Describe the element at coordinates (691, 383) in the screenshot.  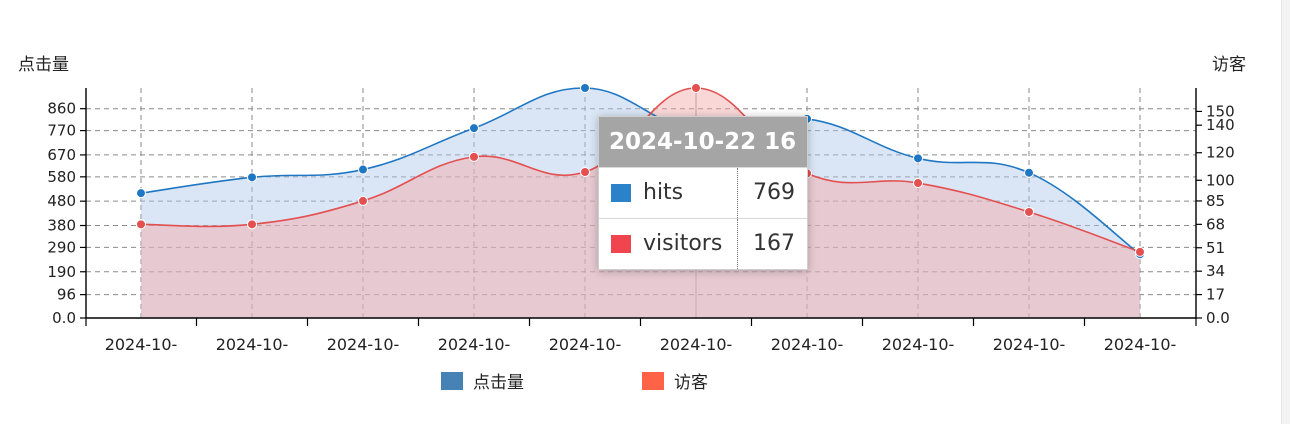
I see `legend-label-visitors: 访客` at that location.